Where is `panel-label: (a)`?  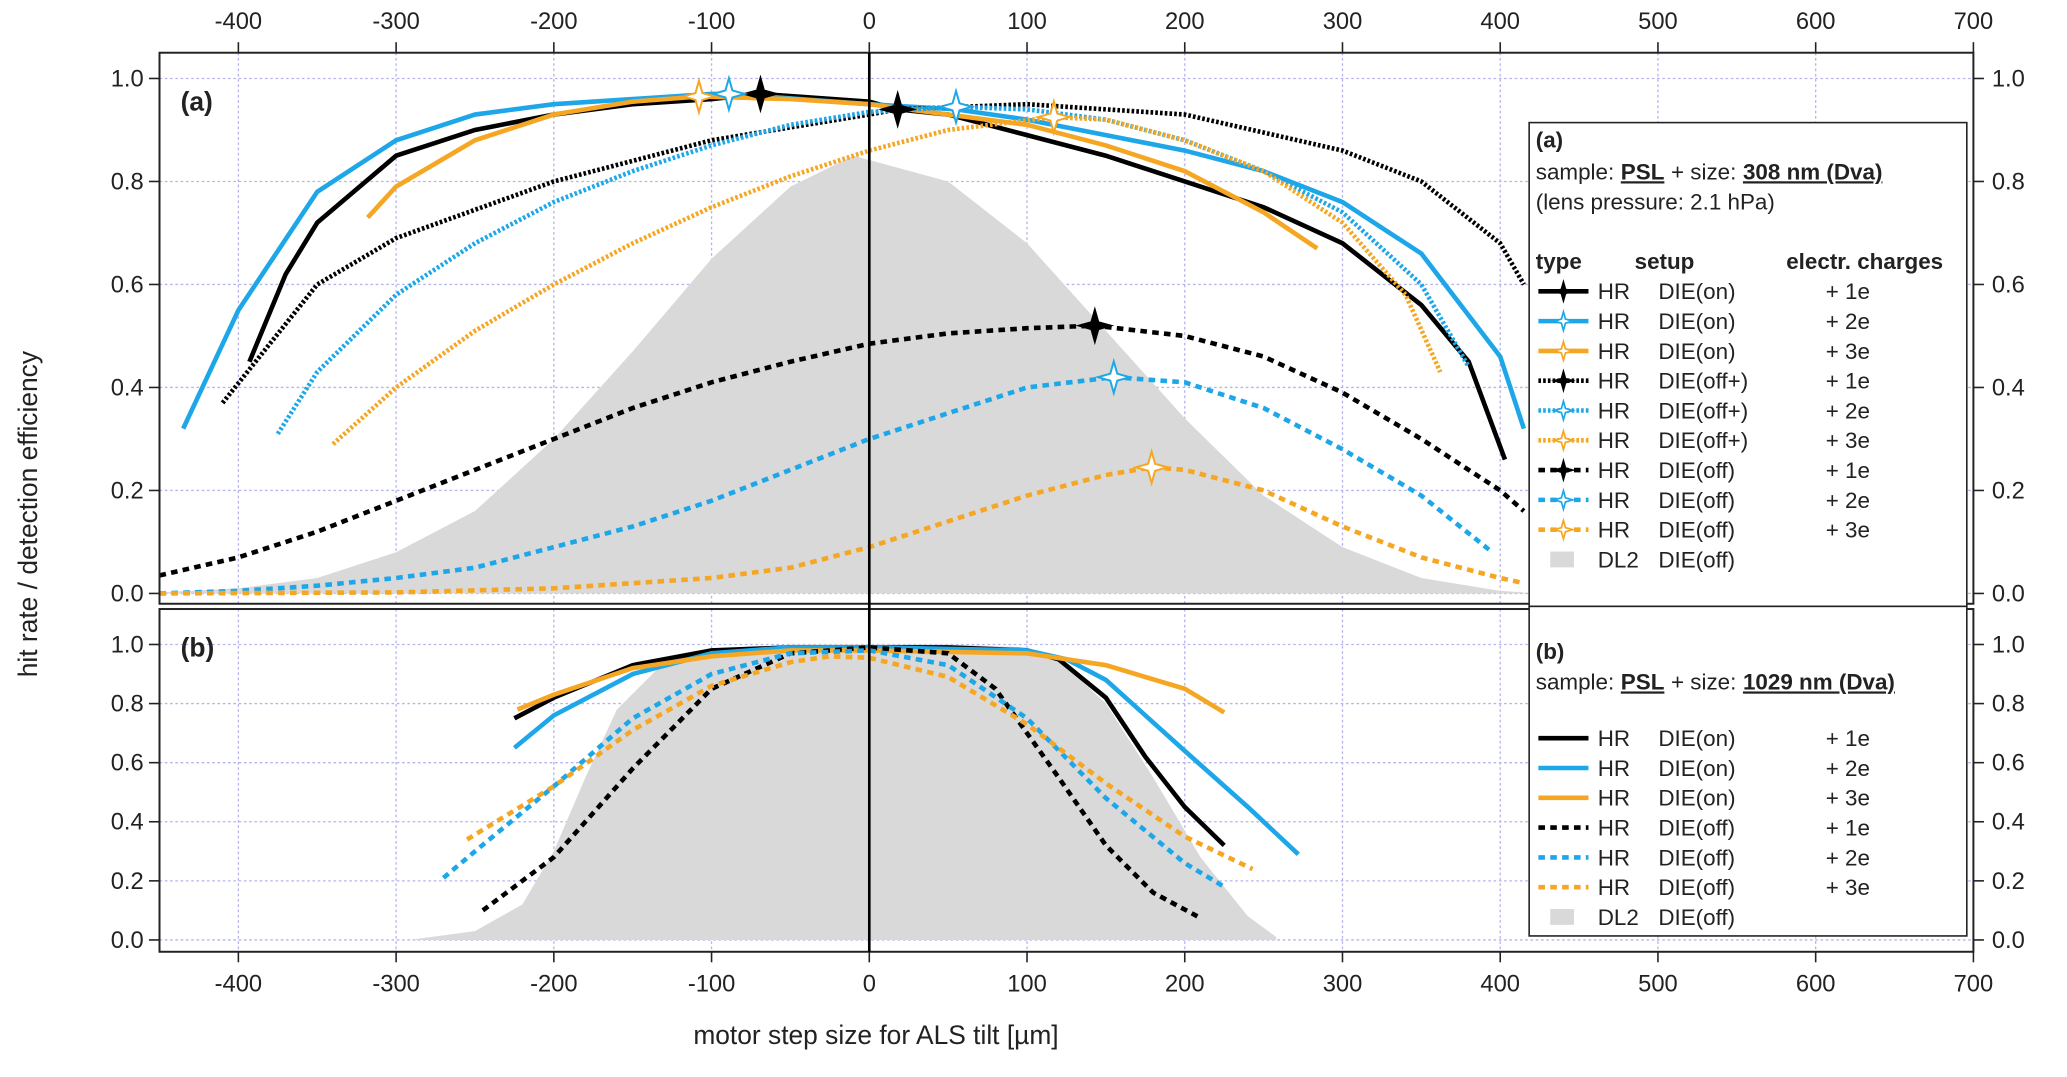
panel-label: (a) is located at coordinates (197, 102).